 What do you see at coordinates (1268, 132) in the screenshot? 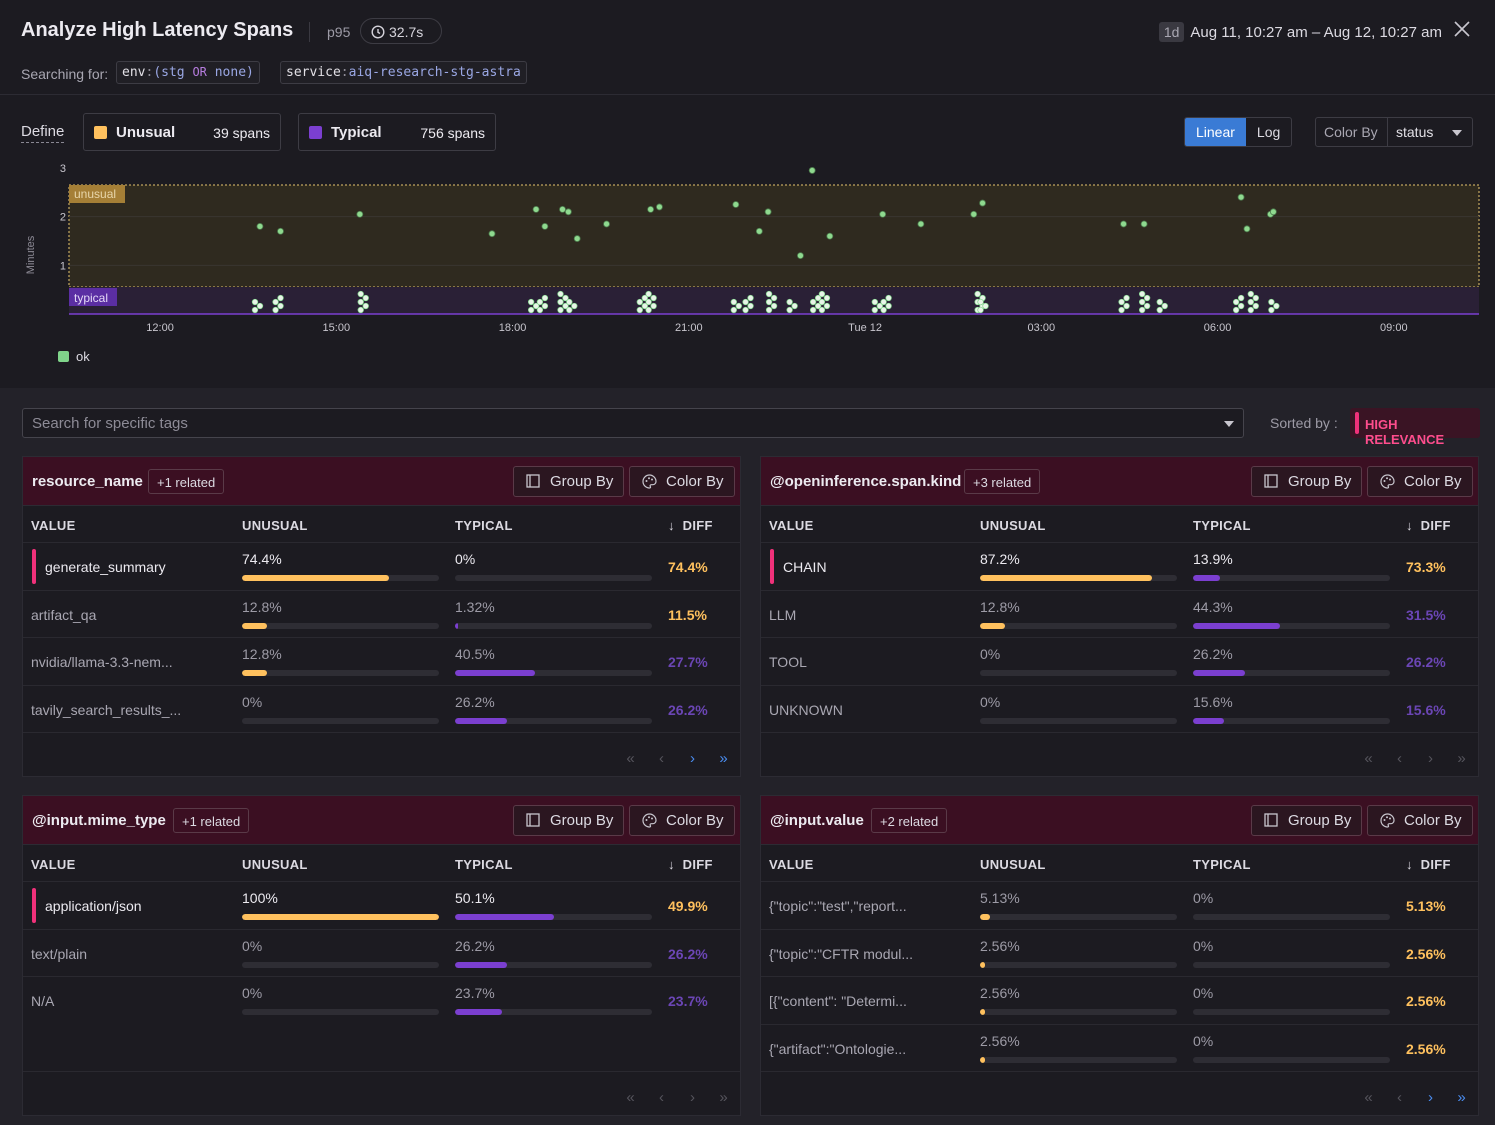
I see `log-button: Log` at bounding box center [1268, 132].